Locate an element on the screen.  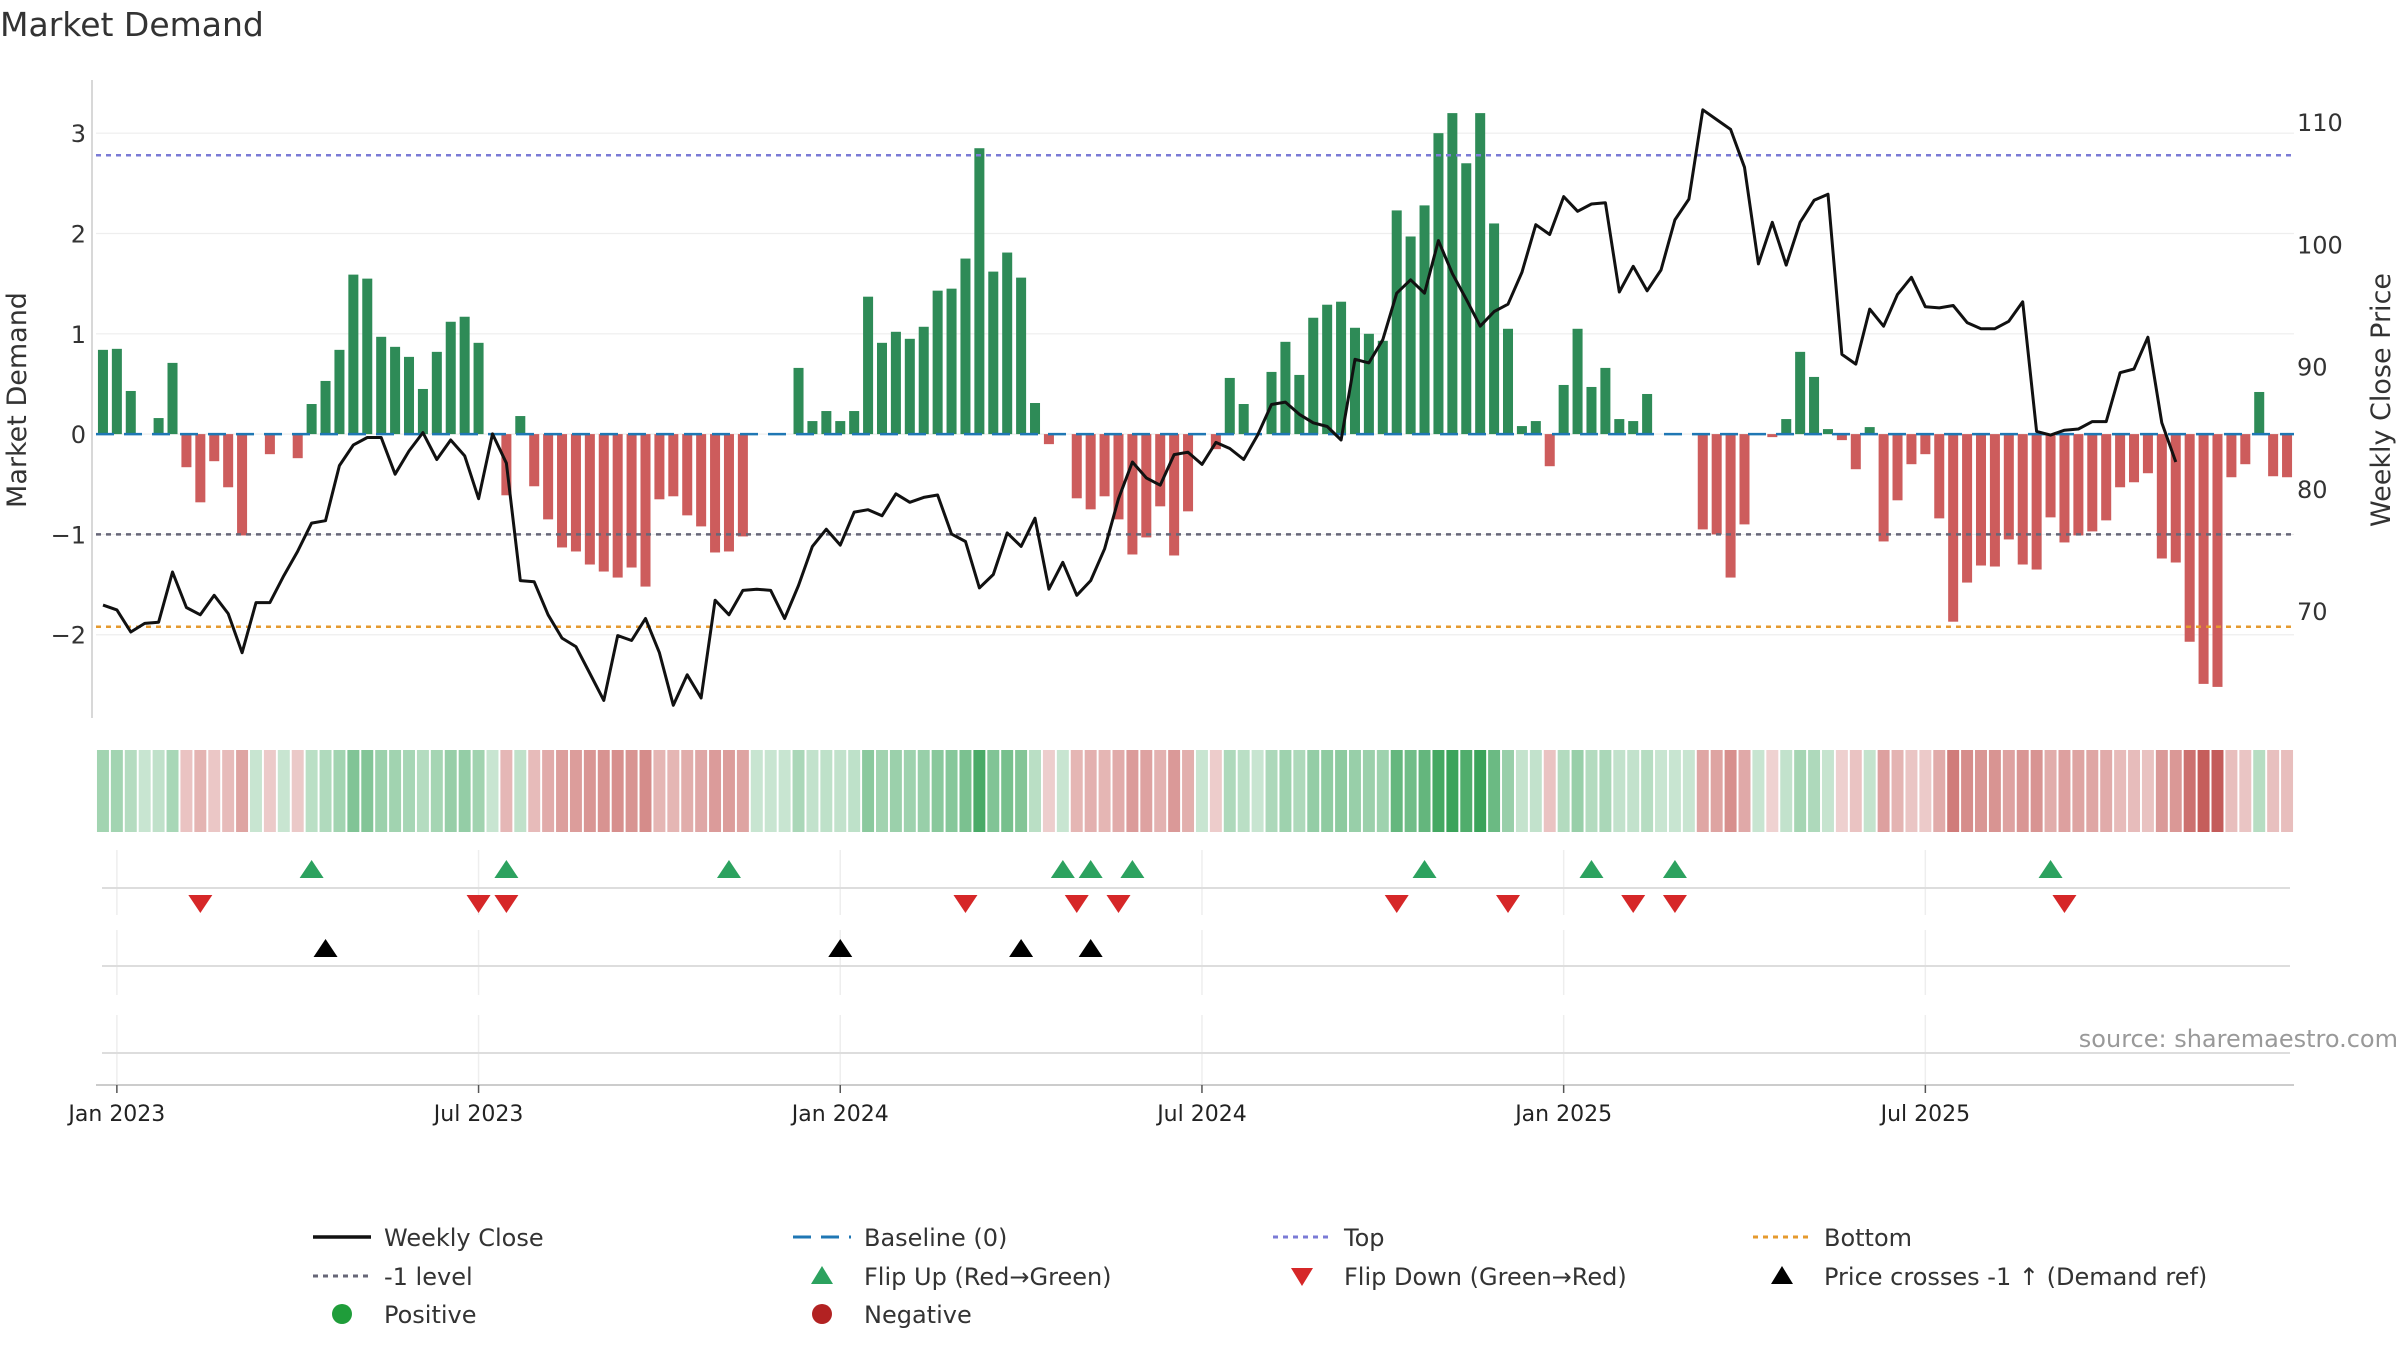
legend-label: Negative is located at coordinates (918, 1315).